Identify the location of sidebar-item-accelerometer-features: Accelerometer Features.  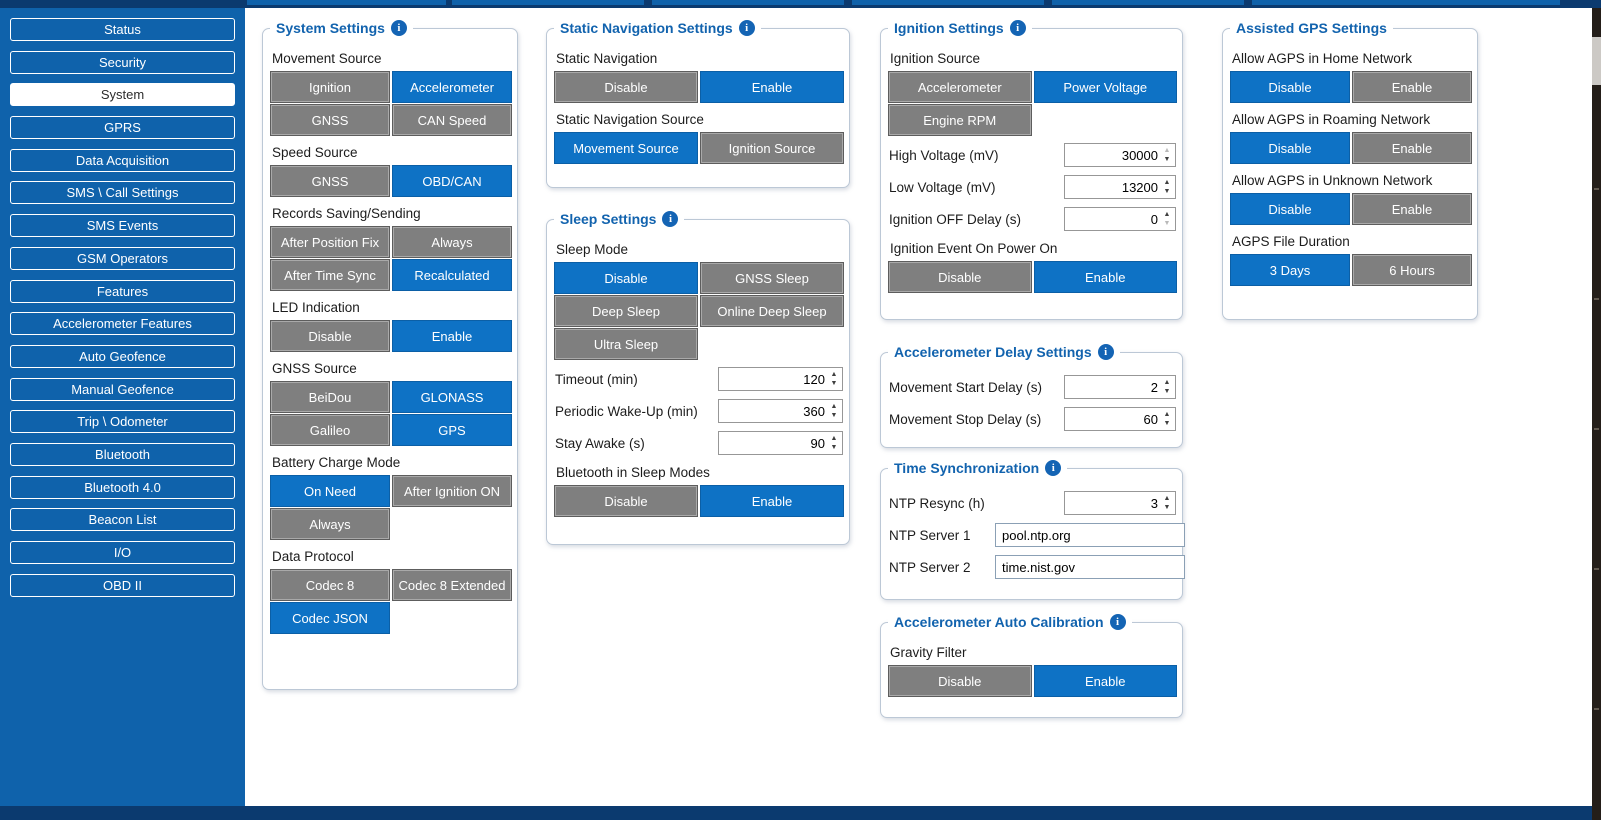
(122, 324).